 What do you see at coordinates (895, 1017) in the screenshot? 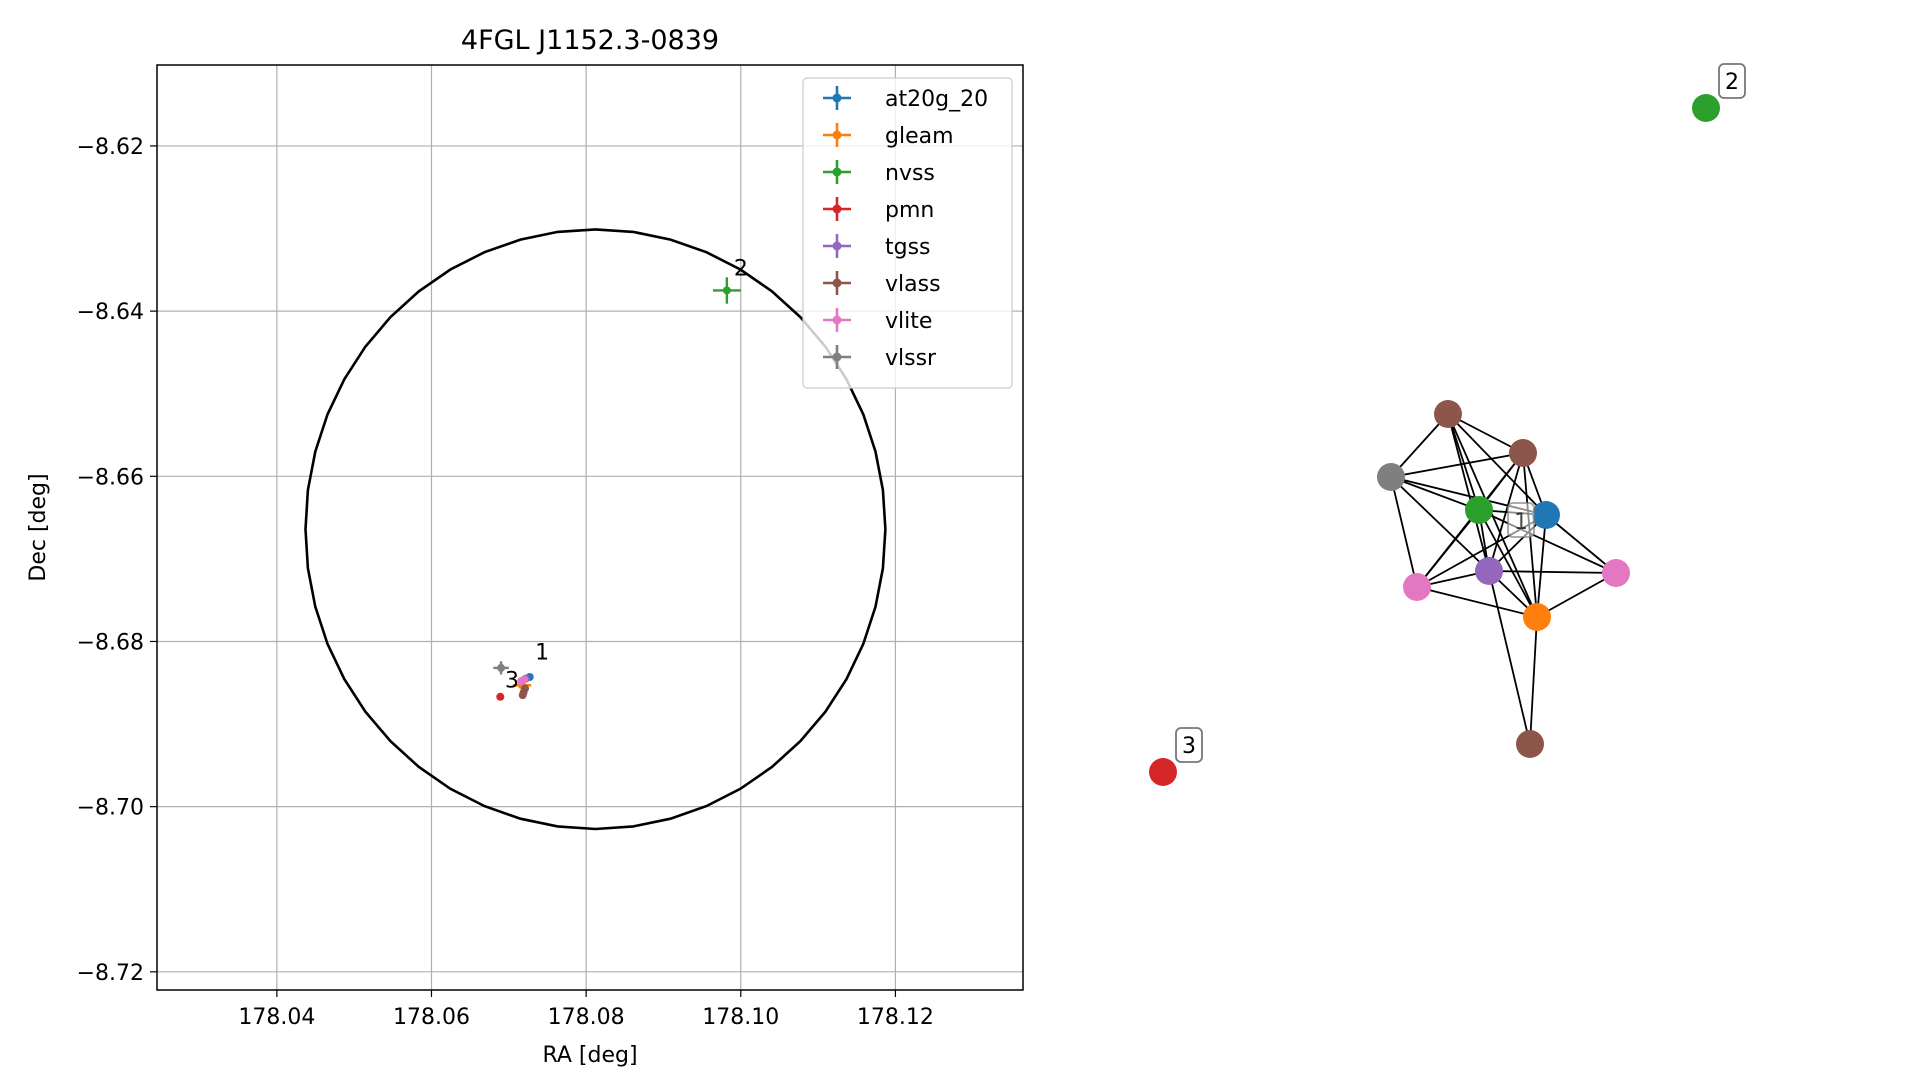
I see `x-tick-label: 178.12` at bounding box center [895, 1017].